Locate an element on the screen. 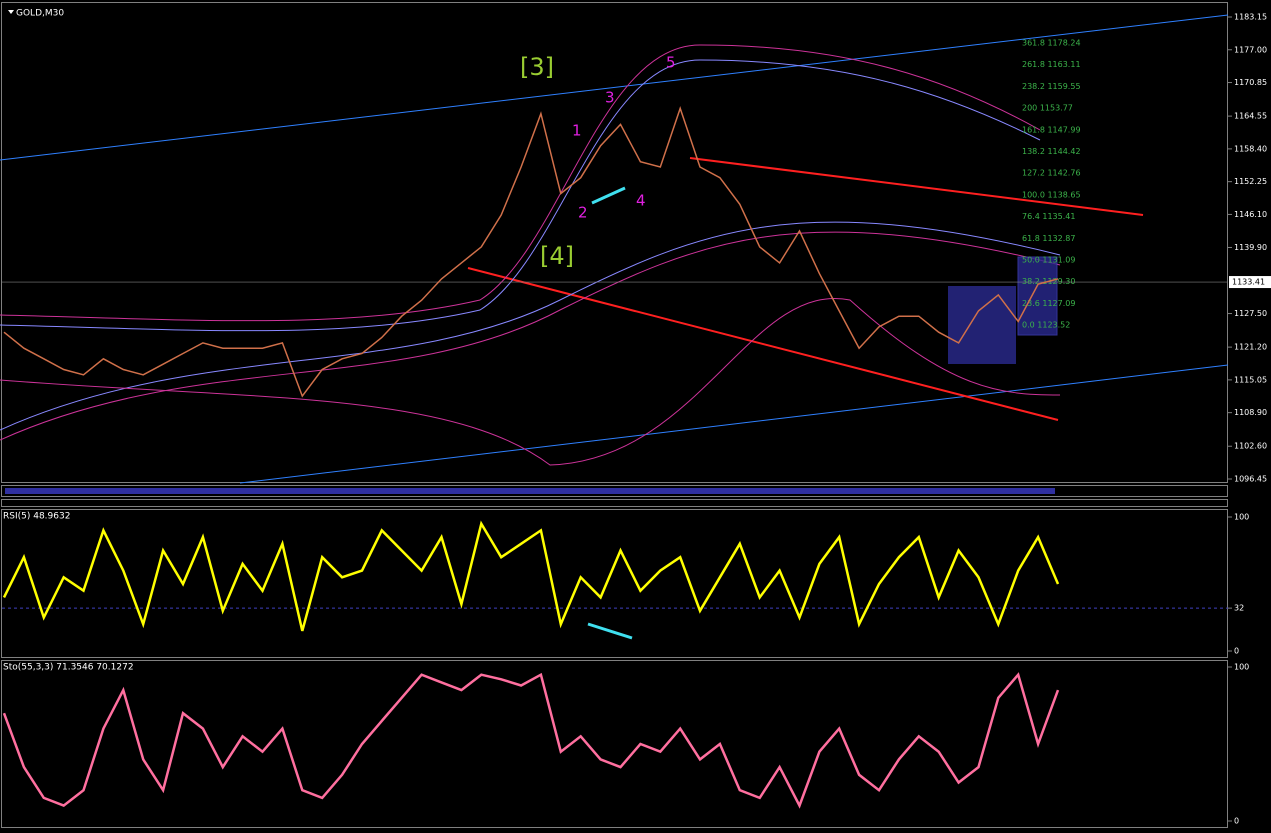 Image resolution: width=1271 pixels, height=833 pixels. fib-label: 161.8 1147.99 is located at coordinates (1051, 129).